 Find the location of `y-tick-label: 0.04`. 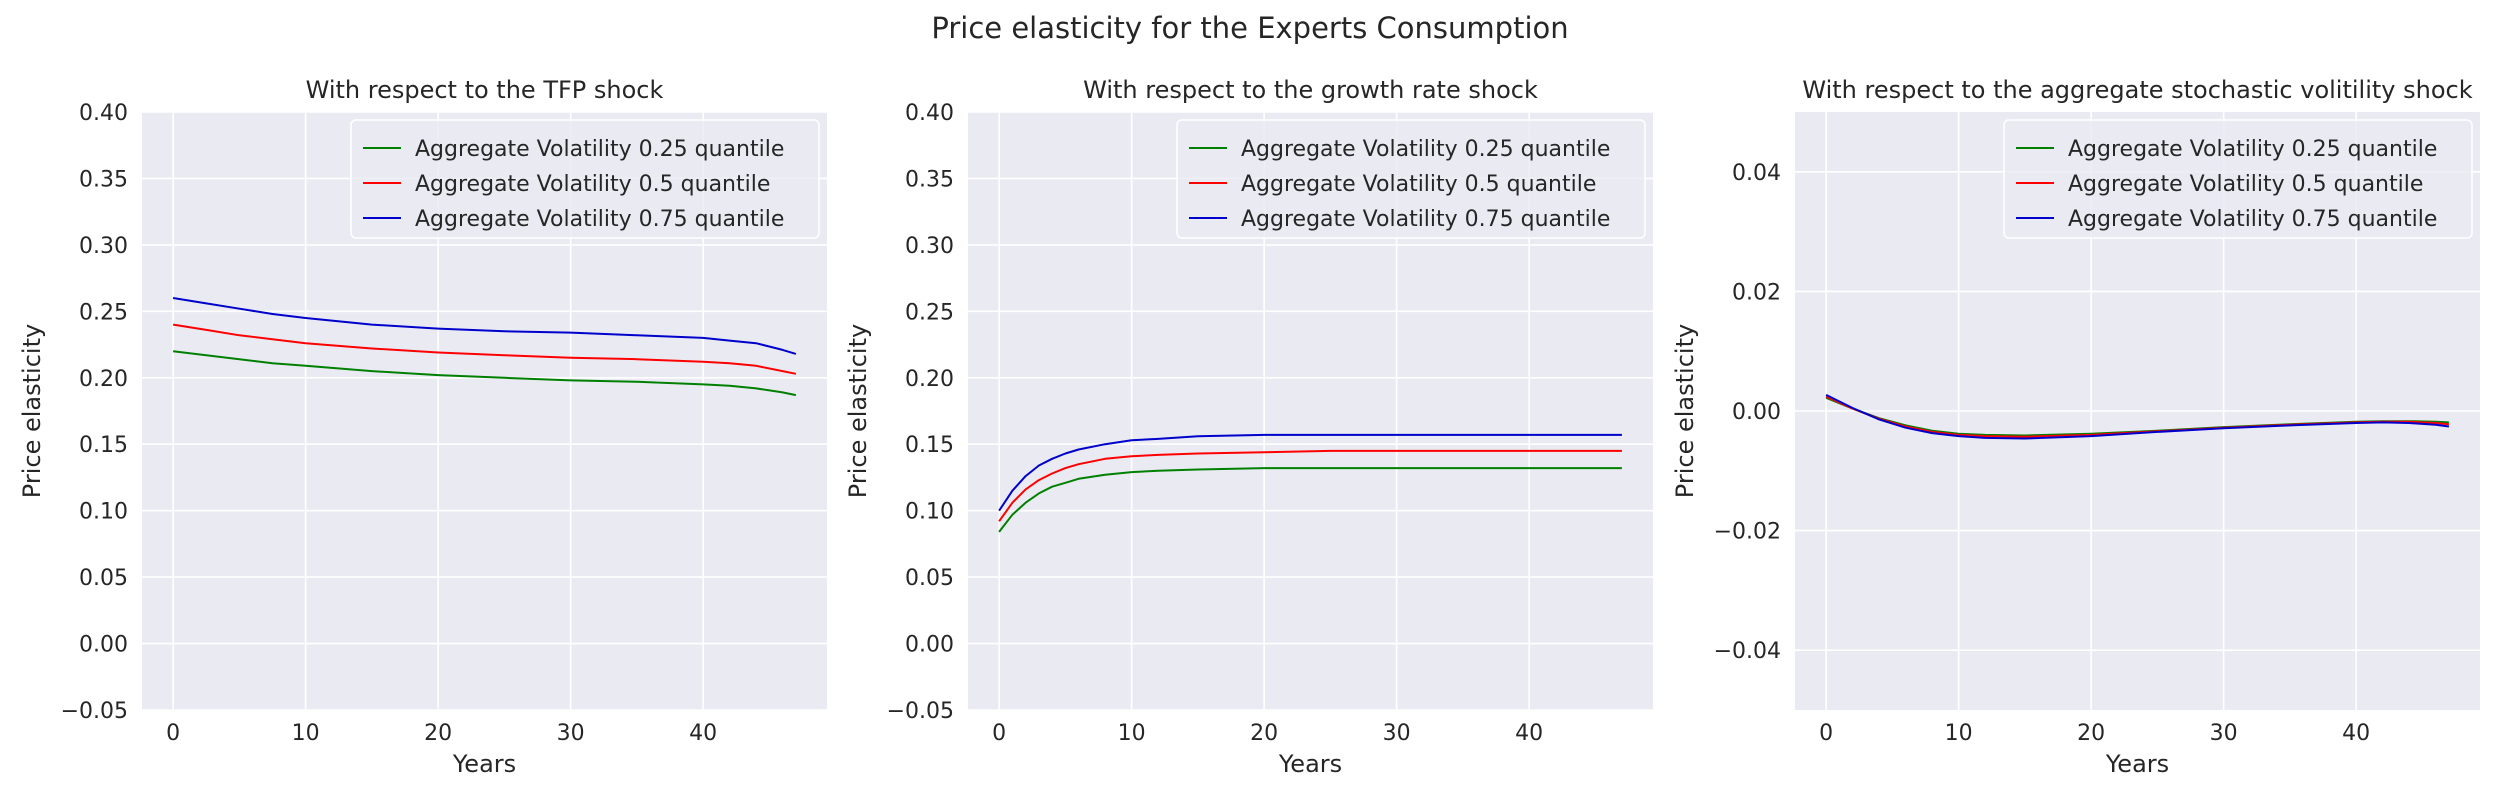

y-tick-label: 0.04 is located at coordinates (1756, 173).